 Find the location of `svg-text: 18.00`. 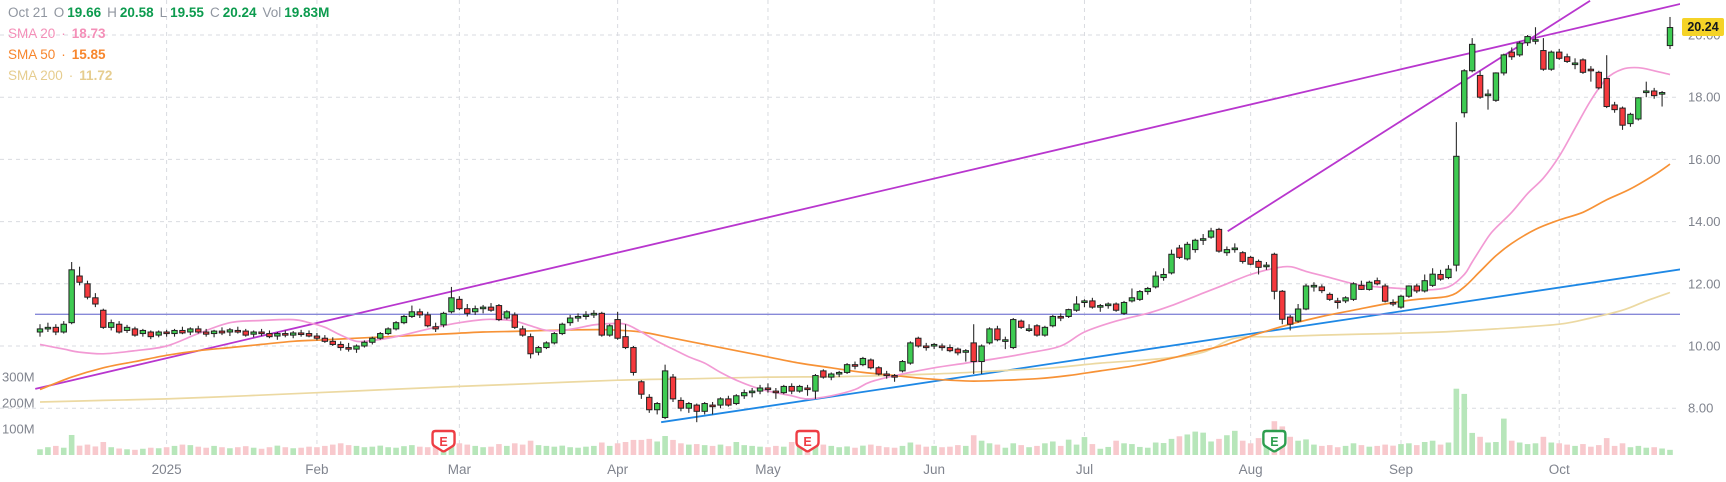

svg-text: 18.00 is located at coordinates (1704, 97).